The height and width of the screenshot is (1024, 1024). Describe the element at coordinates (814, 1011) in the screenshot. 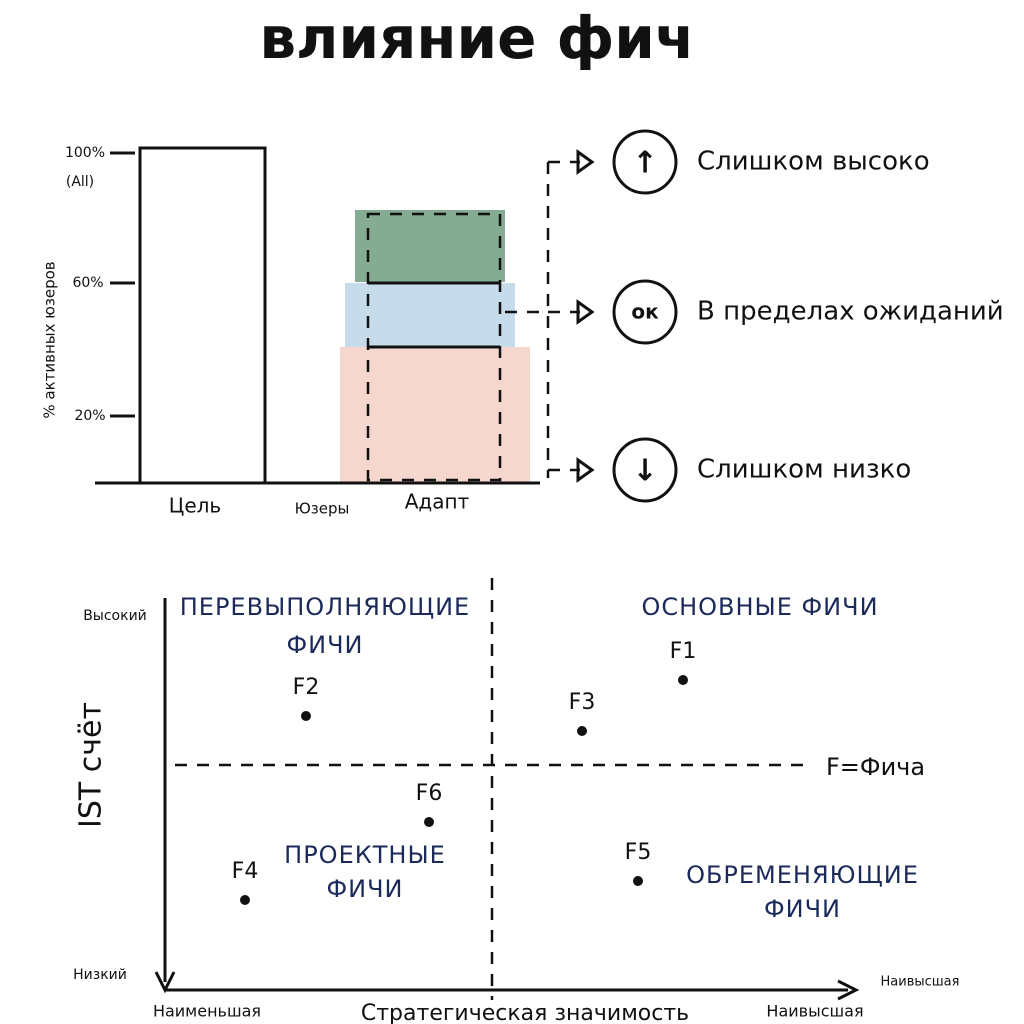

I see `x-high: Наивысшая` at that location.